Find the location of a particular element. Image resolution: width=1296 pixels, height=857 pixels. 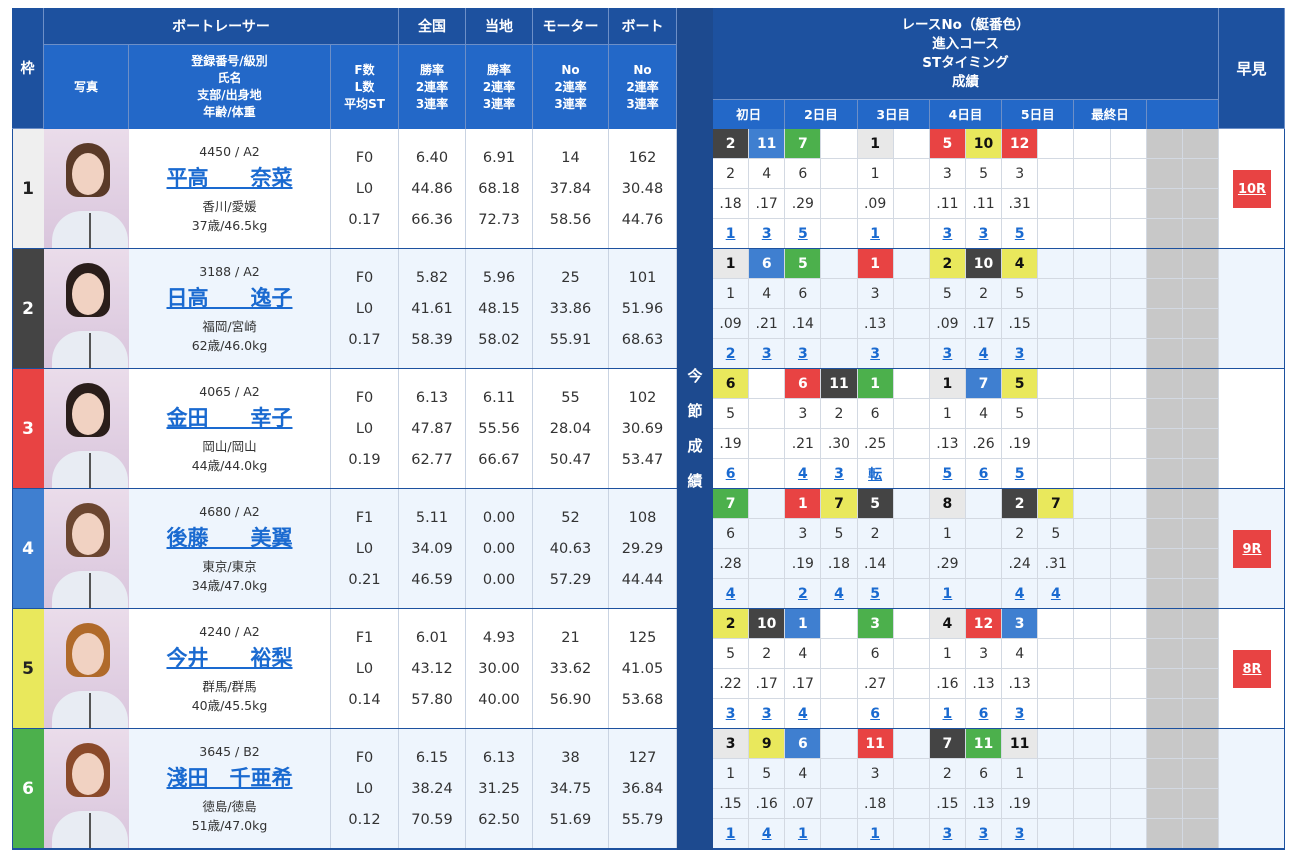

waku-number: 6 is located at coordinates (28, 789).